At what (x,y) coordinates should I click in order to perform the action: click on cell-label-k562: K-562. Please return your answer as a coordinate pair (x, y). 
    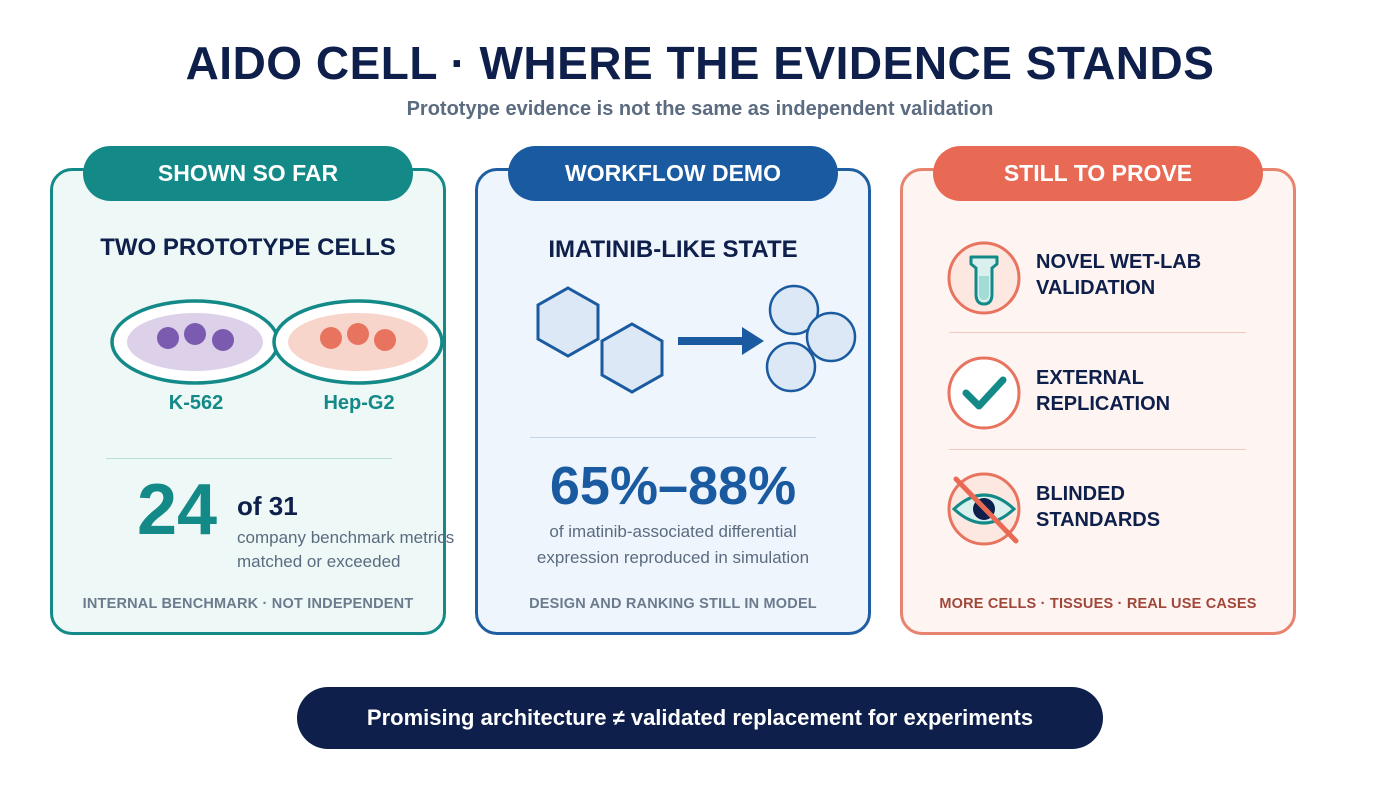
    Looking at the image, I should click on (196, 403).